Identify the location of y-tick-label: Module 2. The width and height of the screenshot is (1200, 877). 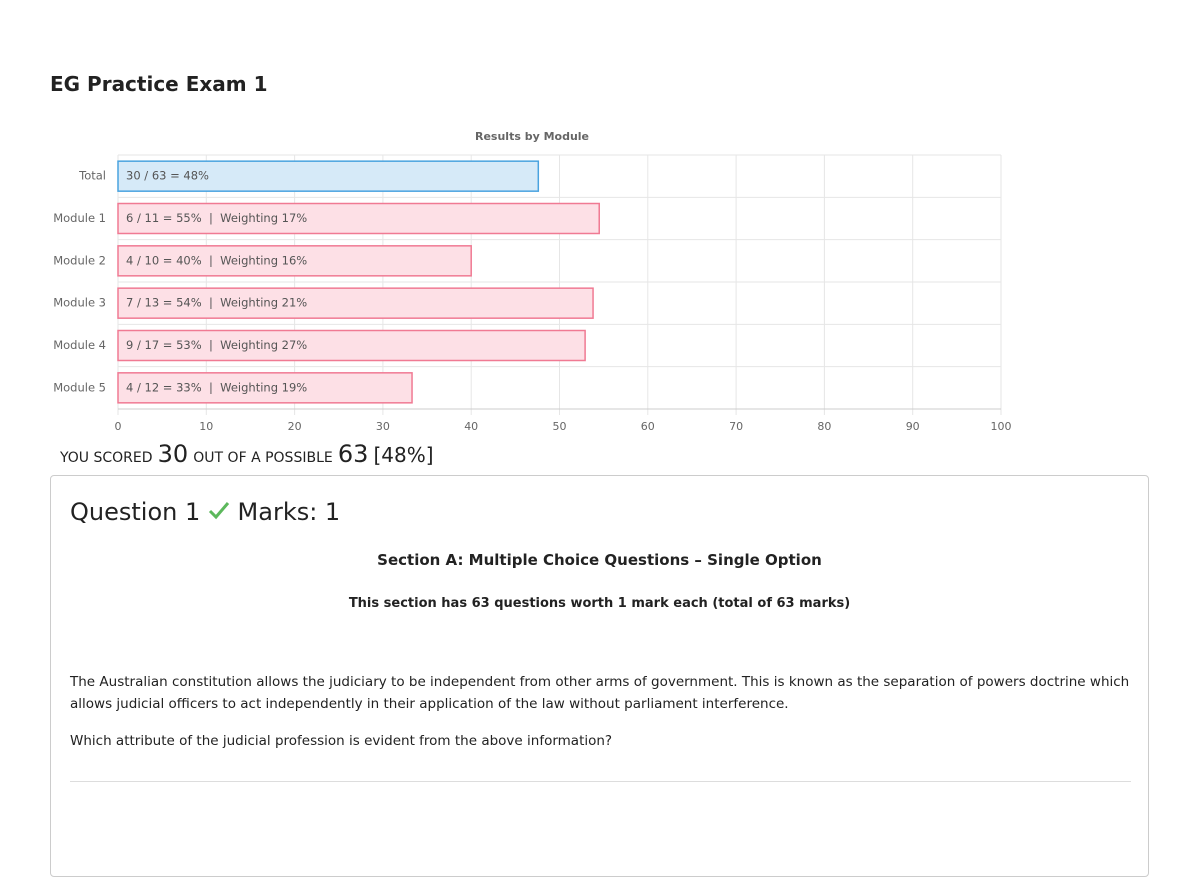
(79, 260).